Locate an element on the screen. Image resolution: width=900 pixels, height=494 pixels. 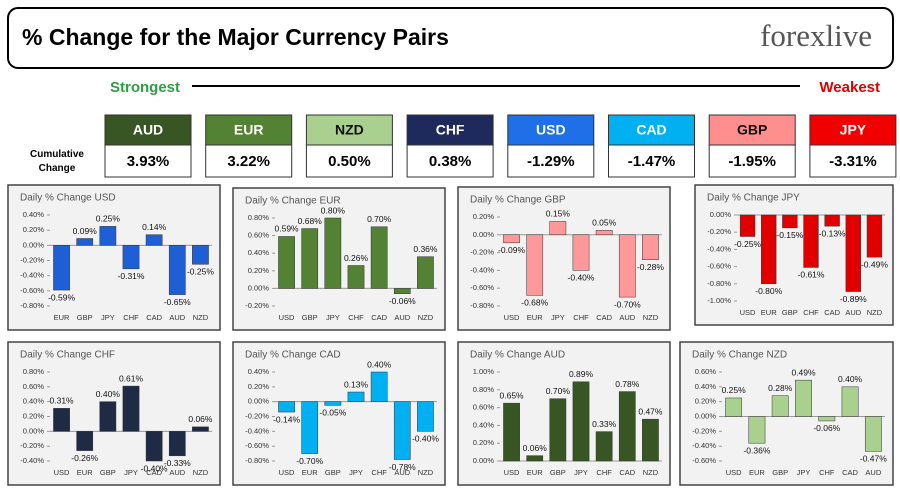
change-value: -1.95% is located at coordinates (752, 161).